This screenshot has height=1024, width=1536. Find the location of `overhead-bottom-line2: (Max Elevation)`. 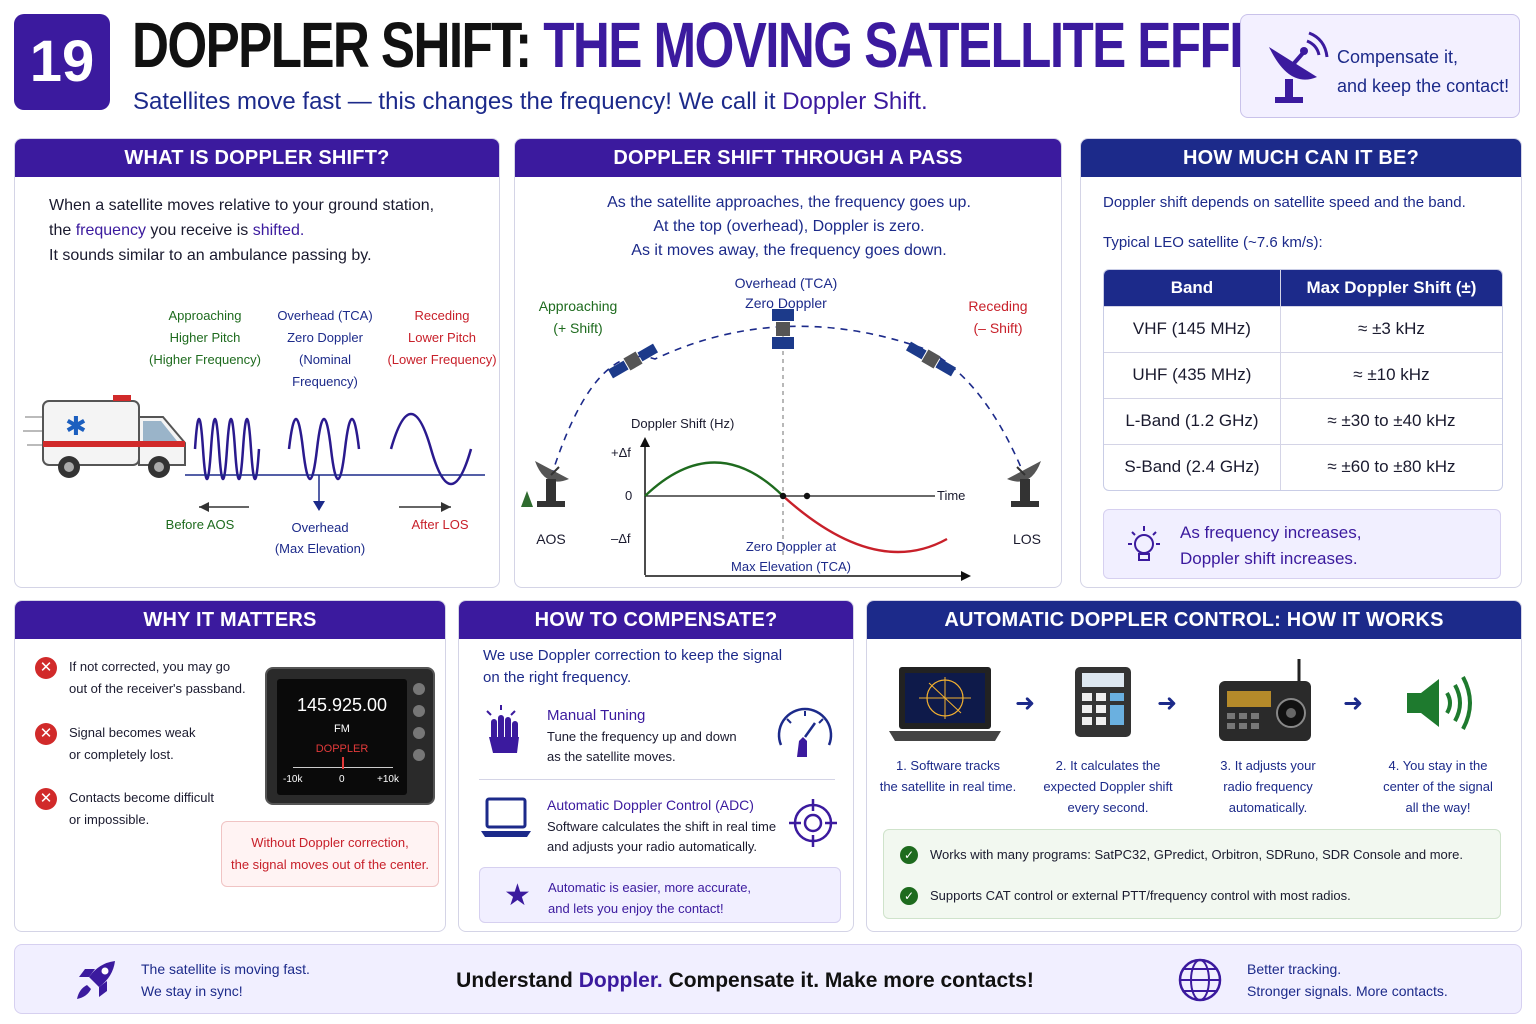

overhead-bottom-line2: (Max Elevation) is located at coordinates (320, 548).